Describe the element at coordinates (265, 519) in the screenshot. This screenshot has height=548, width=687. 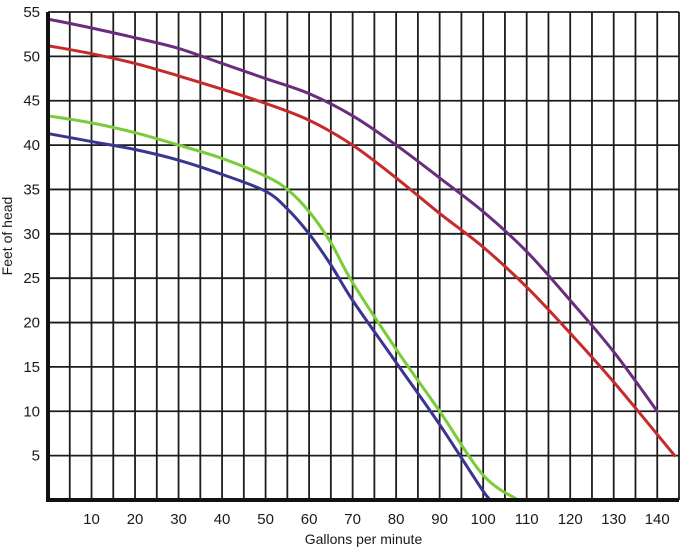
I see `x-tick-label: 50` at that location.